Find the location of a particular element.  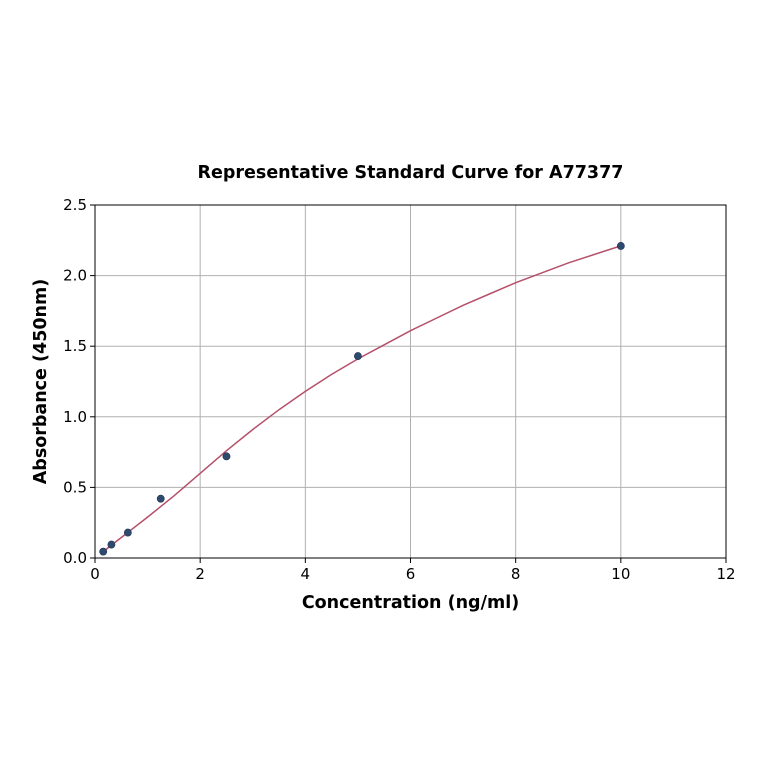

y-tick-label: 0.5 is located at coordinates (75, 487).